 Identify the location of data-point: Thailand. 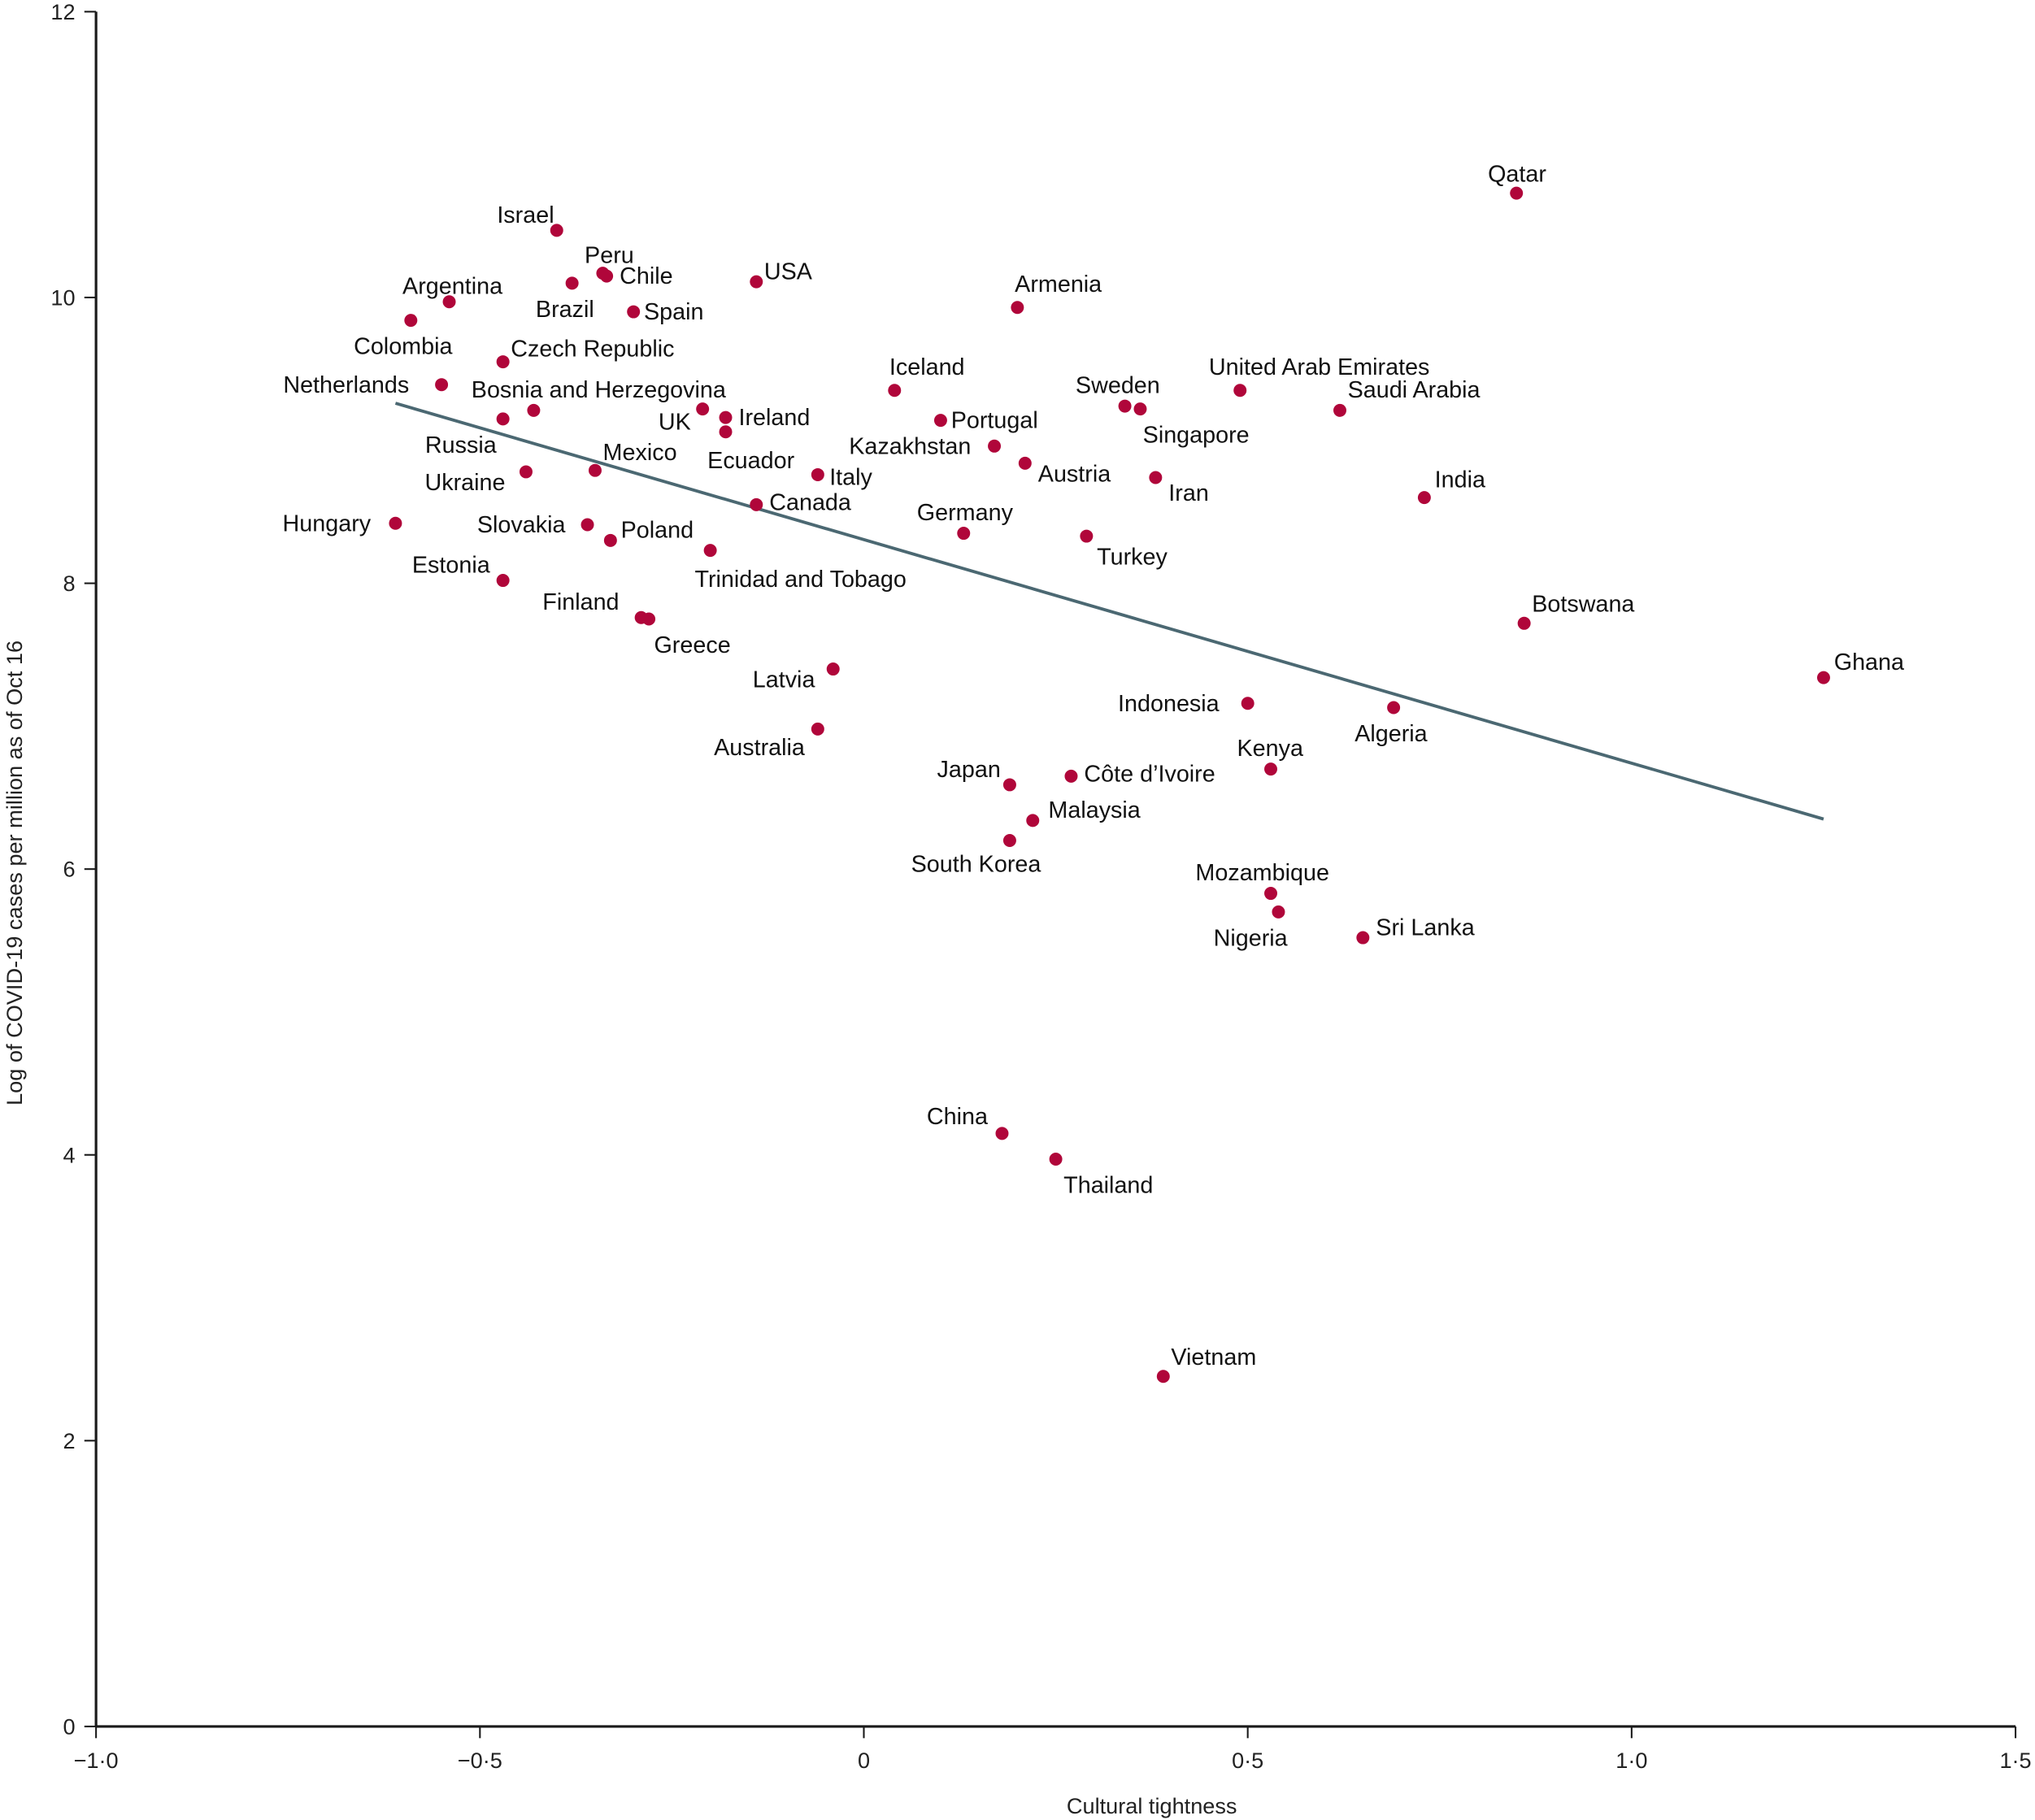
(1101, 1176).